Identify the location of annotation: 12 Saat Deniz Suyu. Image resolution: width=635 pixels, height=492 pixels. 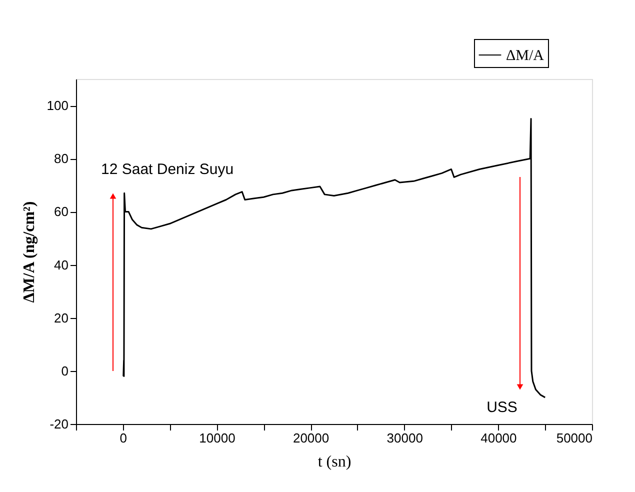
(167, 169).